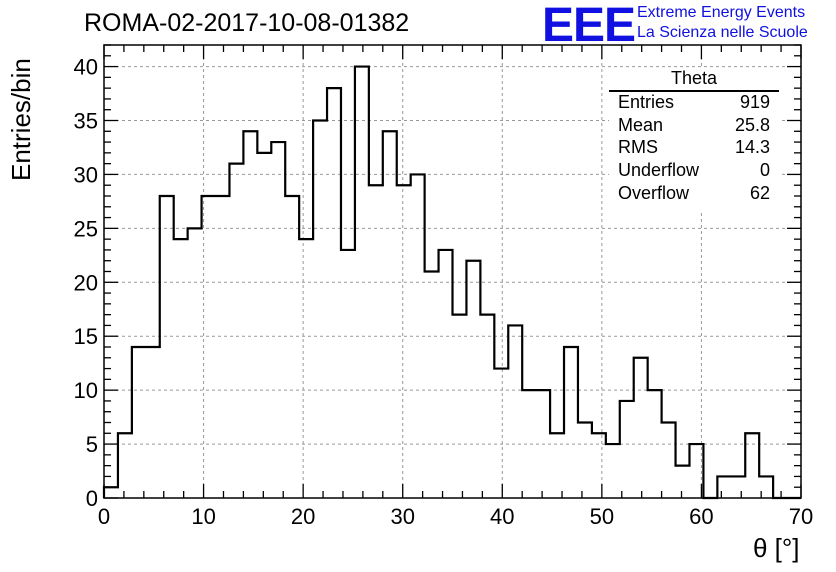 This screenshot has width=836, height=572. Describe the element at coordinates (759, 193) in the screenshot. I see `stats-value: 62` at that location.